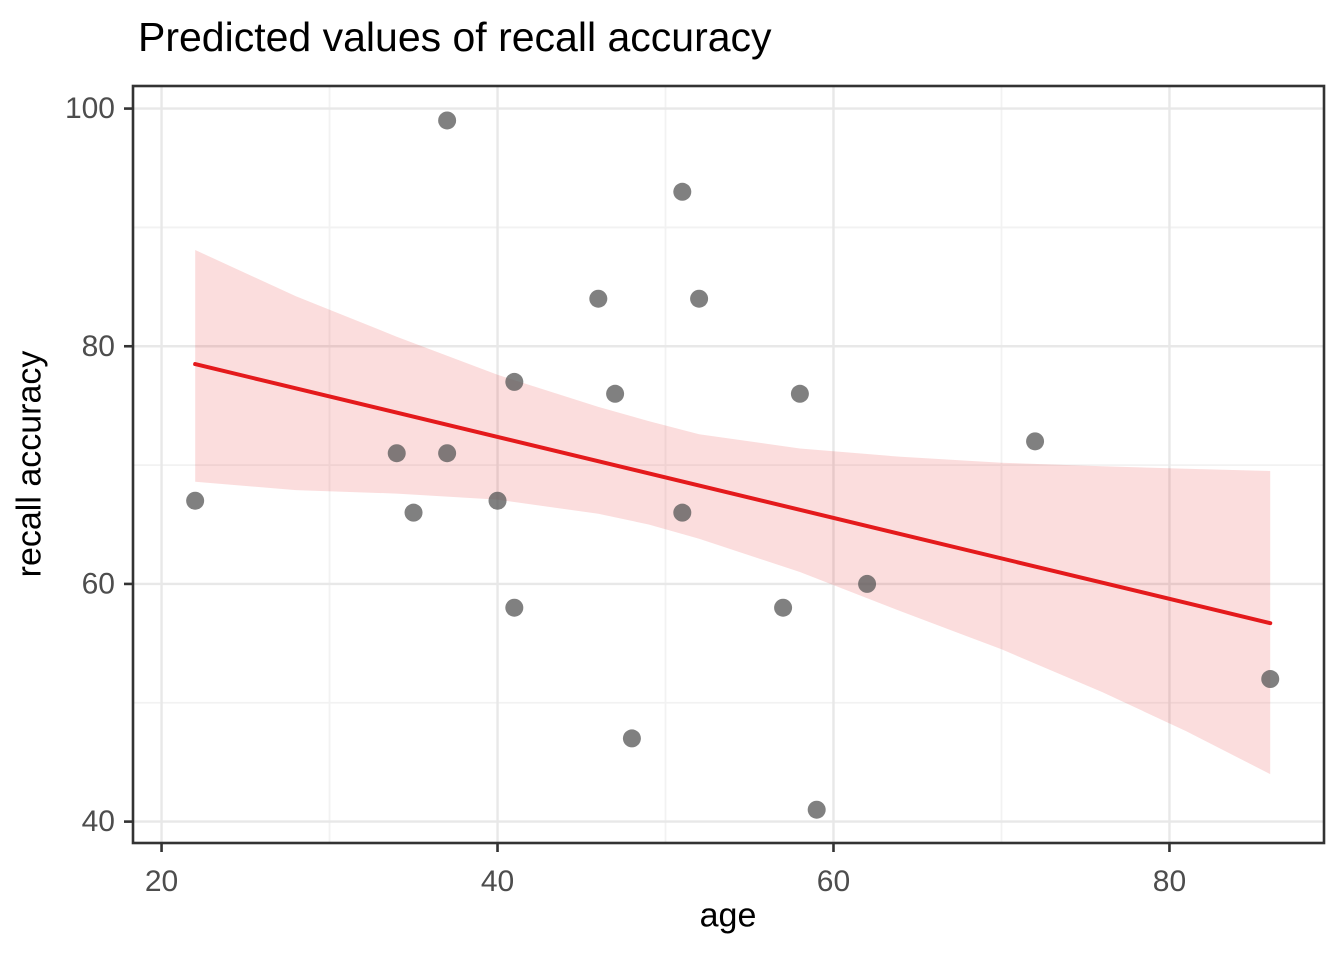  What do you see at coordinates (455, 37) in the screenshot?
I see `chart-title: Predicted values of recall accuracy` at bounding box center [455, 37].